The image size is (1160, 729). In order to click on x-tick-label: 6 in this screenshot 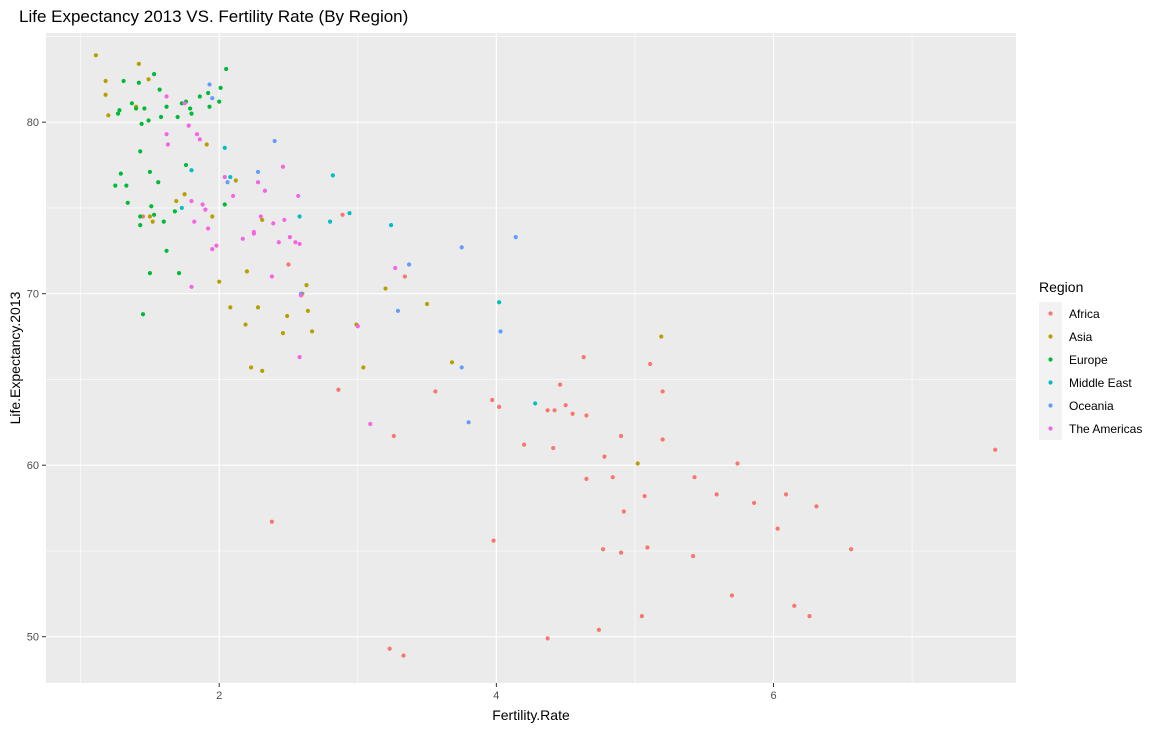, I will do `click(773, 696)`.